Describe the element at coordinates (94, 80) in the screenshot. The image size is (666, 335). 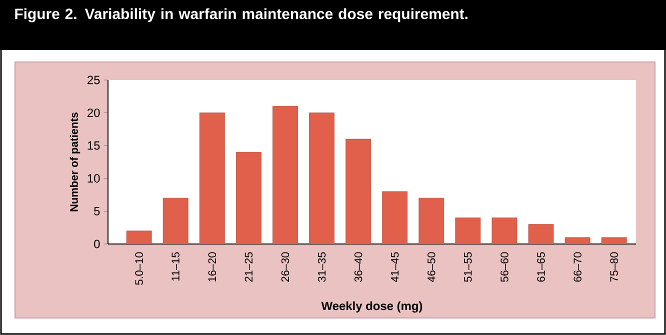
I see `y-tick-label: 25` at that location.